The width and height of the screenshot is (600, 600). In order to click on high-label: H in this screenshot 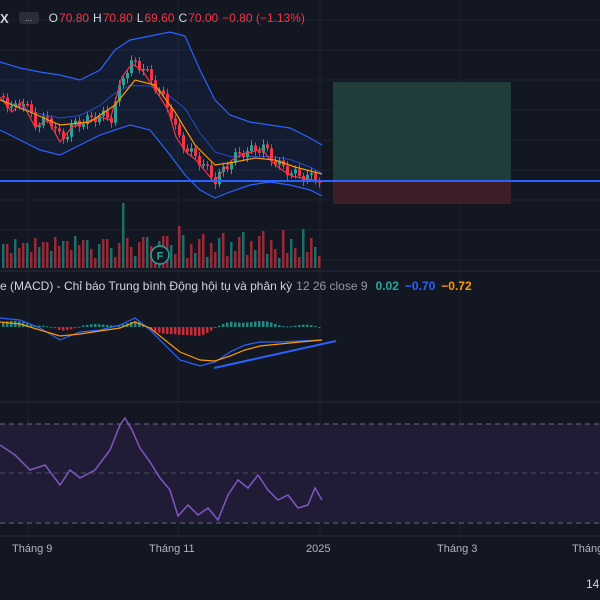, I will do `click(97, 18)`.